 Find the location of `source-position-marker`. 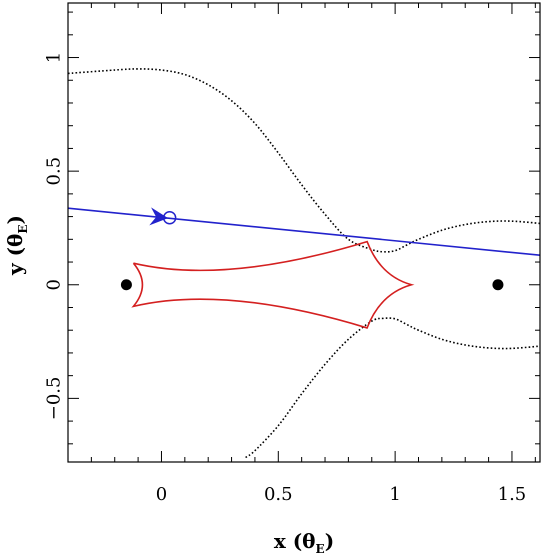

source-position-marker is located at coordinates (169, 217).